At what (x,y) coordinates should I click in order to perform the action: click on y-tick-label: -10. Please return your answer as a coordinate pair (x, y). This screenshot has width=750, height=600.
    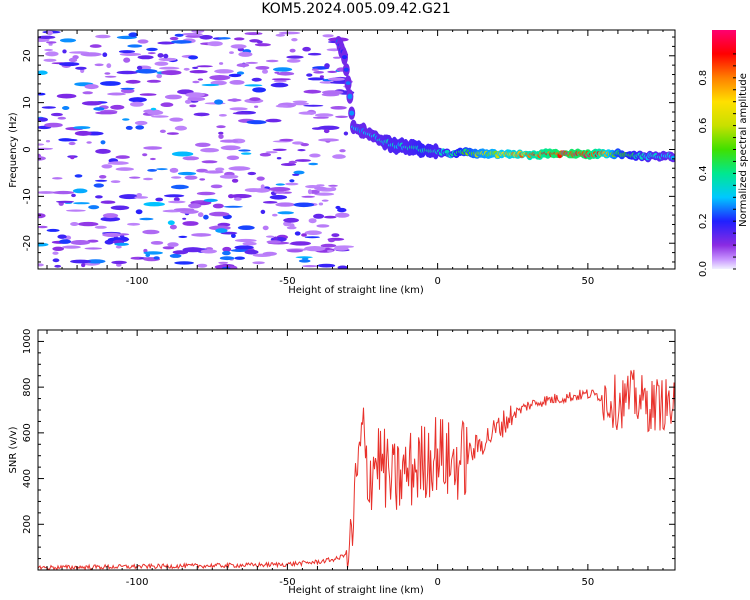
    Looking at the image, I should click on (27, 196).